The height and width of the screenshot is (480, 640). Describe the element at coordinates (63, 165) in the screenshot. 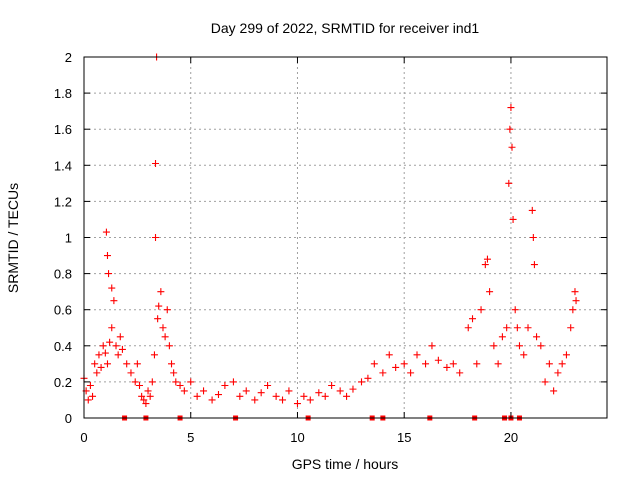

I see `y-tick-label: 1.4` at that location.